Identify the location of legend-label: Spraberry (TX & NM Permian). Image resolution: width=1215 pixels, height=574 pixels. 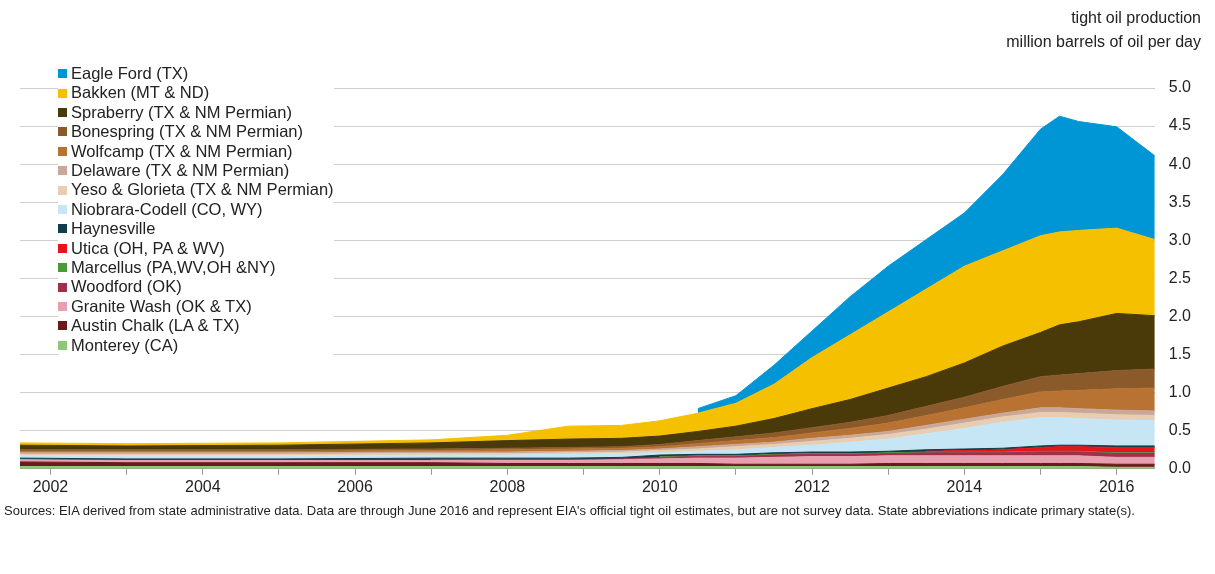
(181, 112).